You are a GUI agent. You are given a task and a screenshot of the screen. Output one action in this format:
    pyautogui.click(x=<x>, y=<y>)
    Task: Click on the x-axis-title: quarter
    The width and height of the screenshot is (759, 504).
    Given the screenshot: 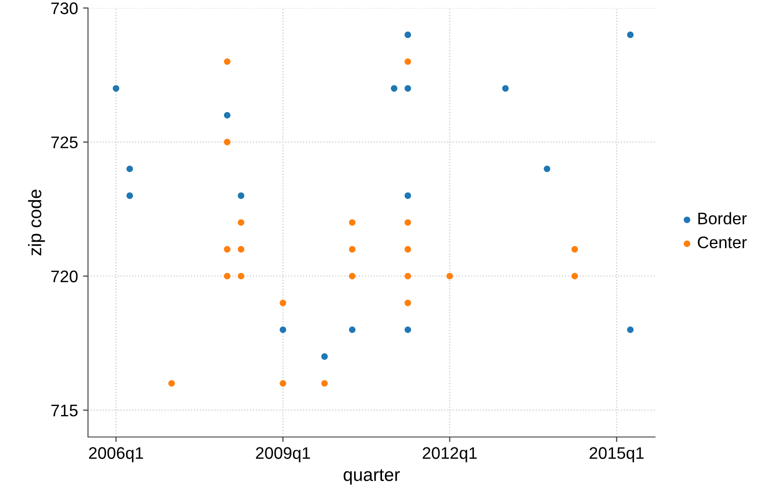 What is the action you would take?
    pyautogui.click(x=372, y=477)
    